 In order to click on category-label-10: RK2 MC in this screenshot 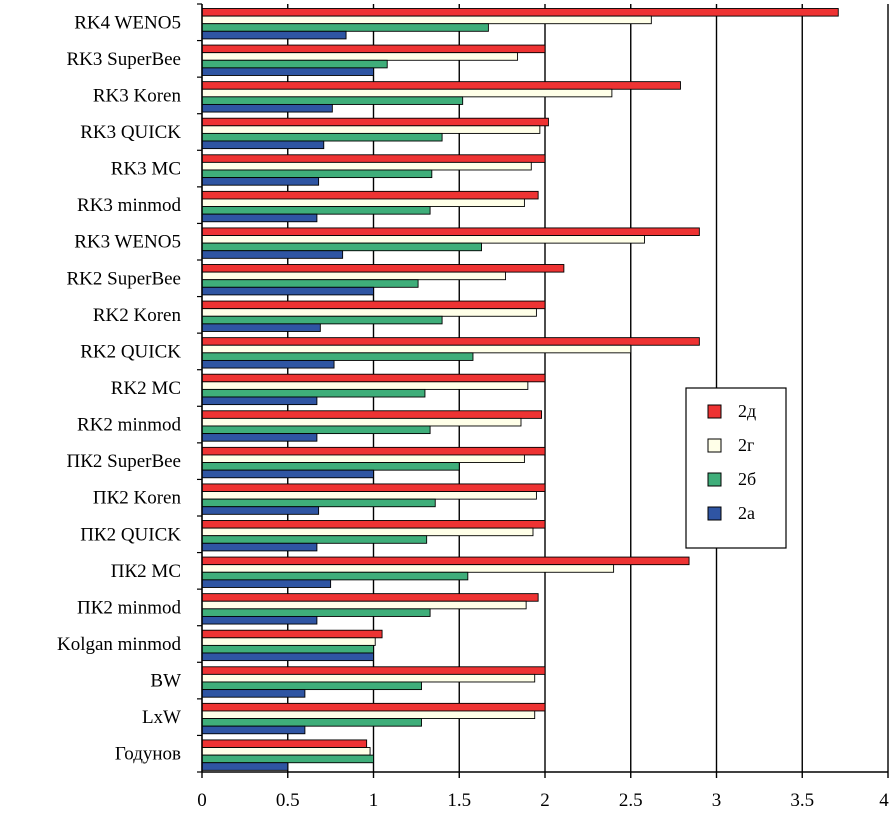, I will do `click(146, 388)`.